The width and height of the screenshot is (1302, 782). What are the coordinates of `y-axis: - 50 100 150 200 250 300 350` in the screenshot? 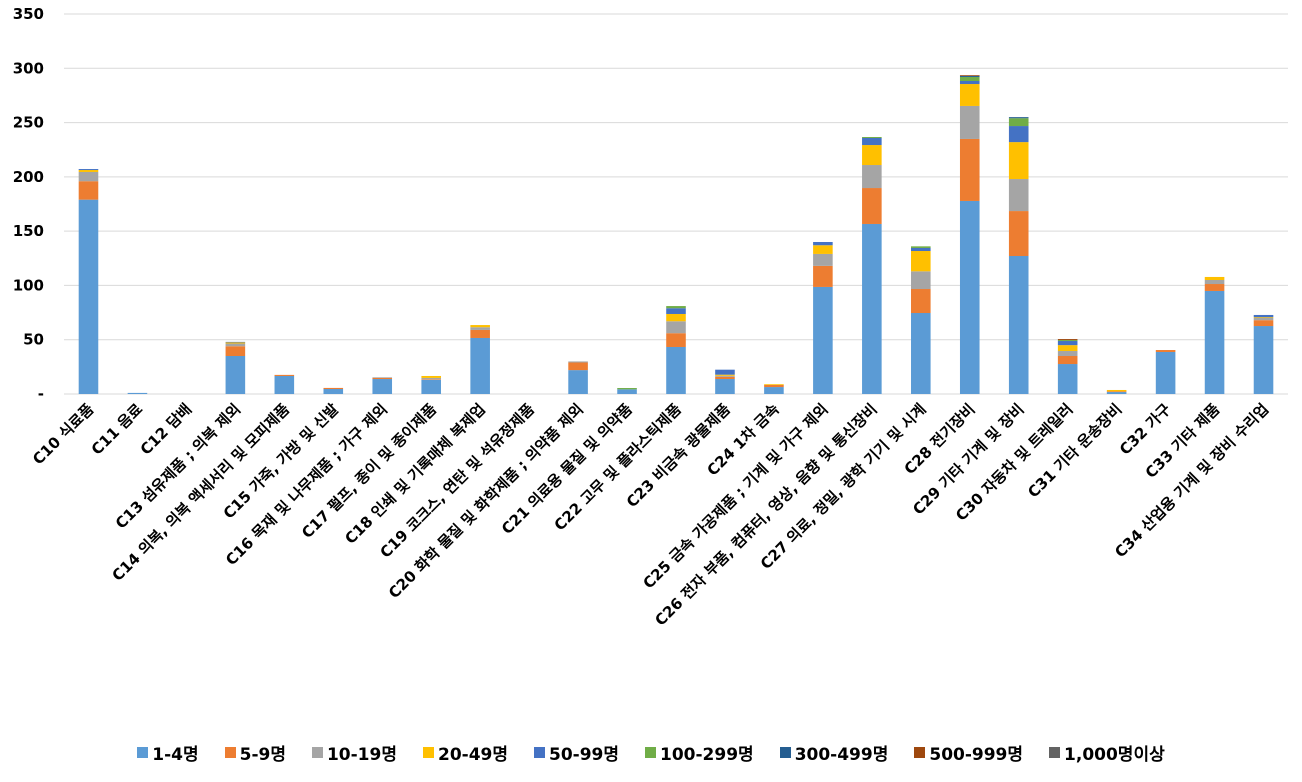 It's located at (28, 204).